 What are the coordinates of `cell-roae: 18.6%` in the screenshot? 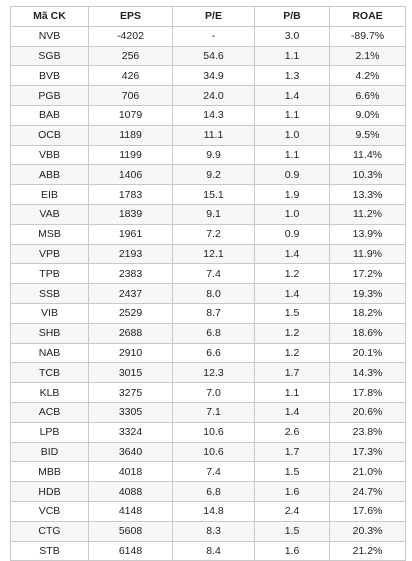 It's located at (367, 333).